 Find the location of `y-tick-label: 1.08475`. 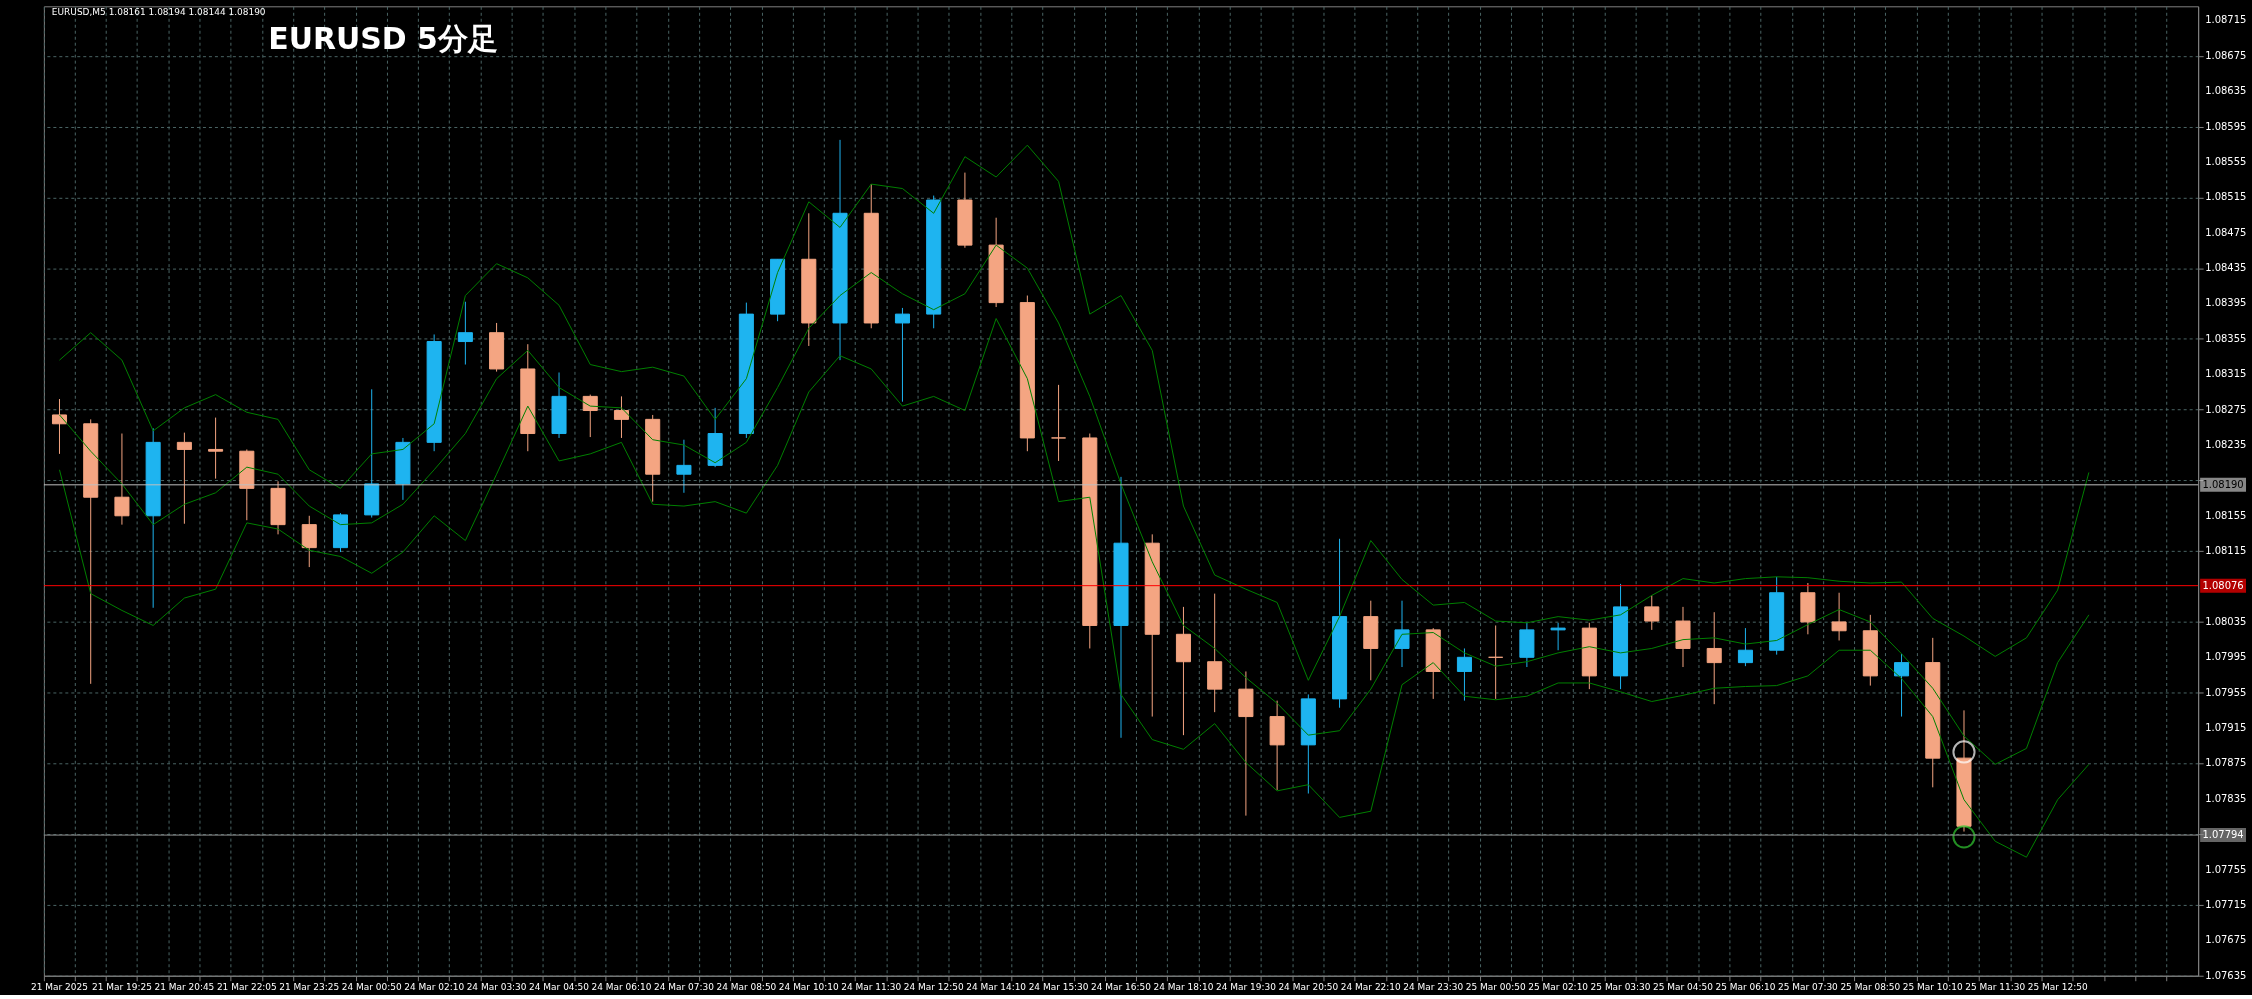

y-tick-label: 1.08475 is located at coordinates (2226, 232).